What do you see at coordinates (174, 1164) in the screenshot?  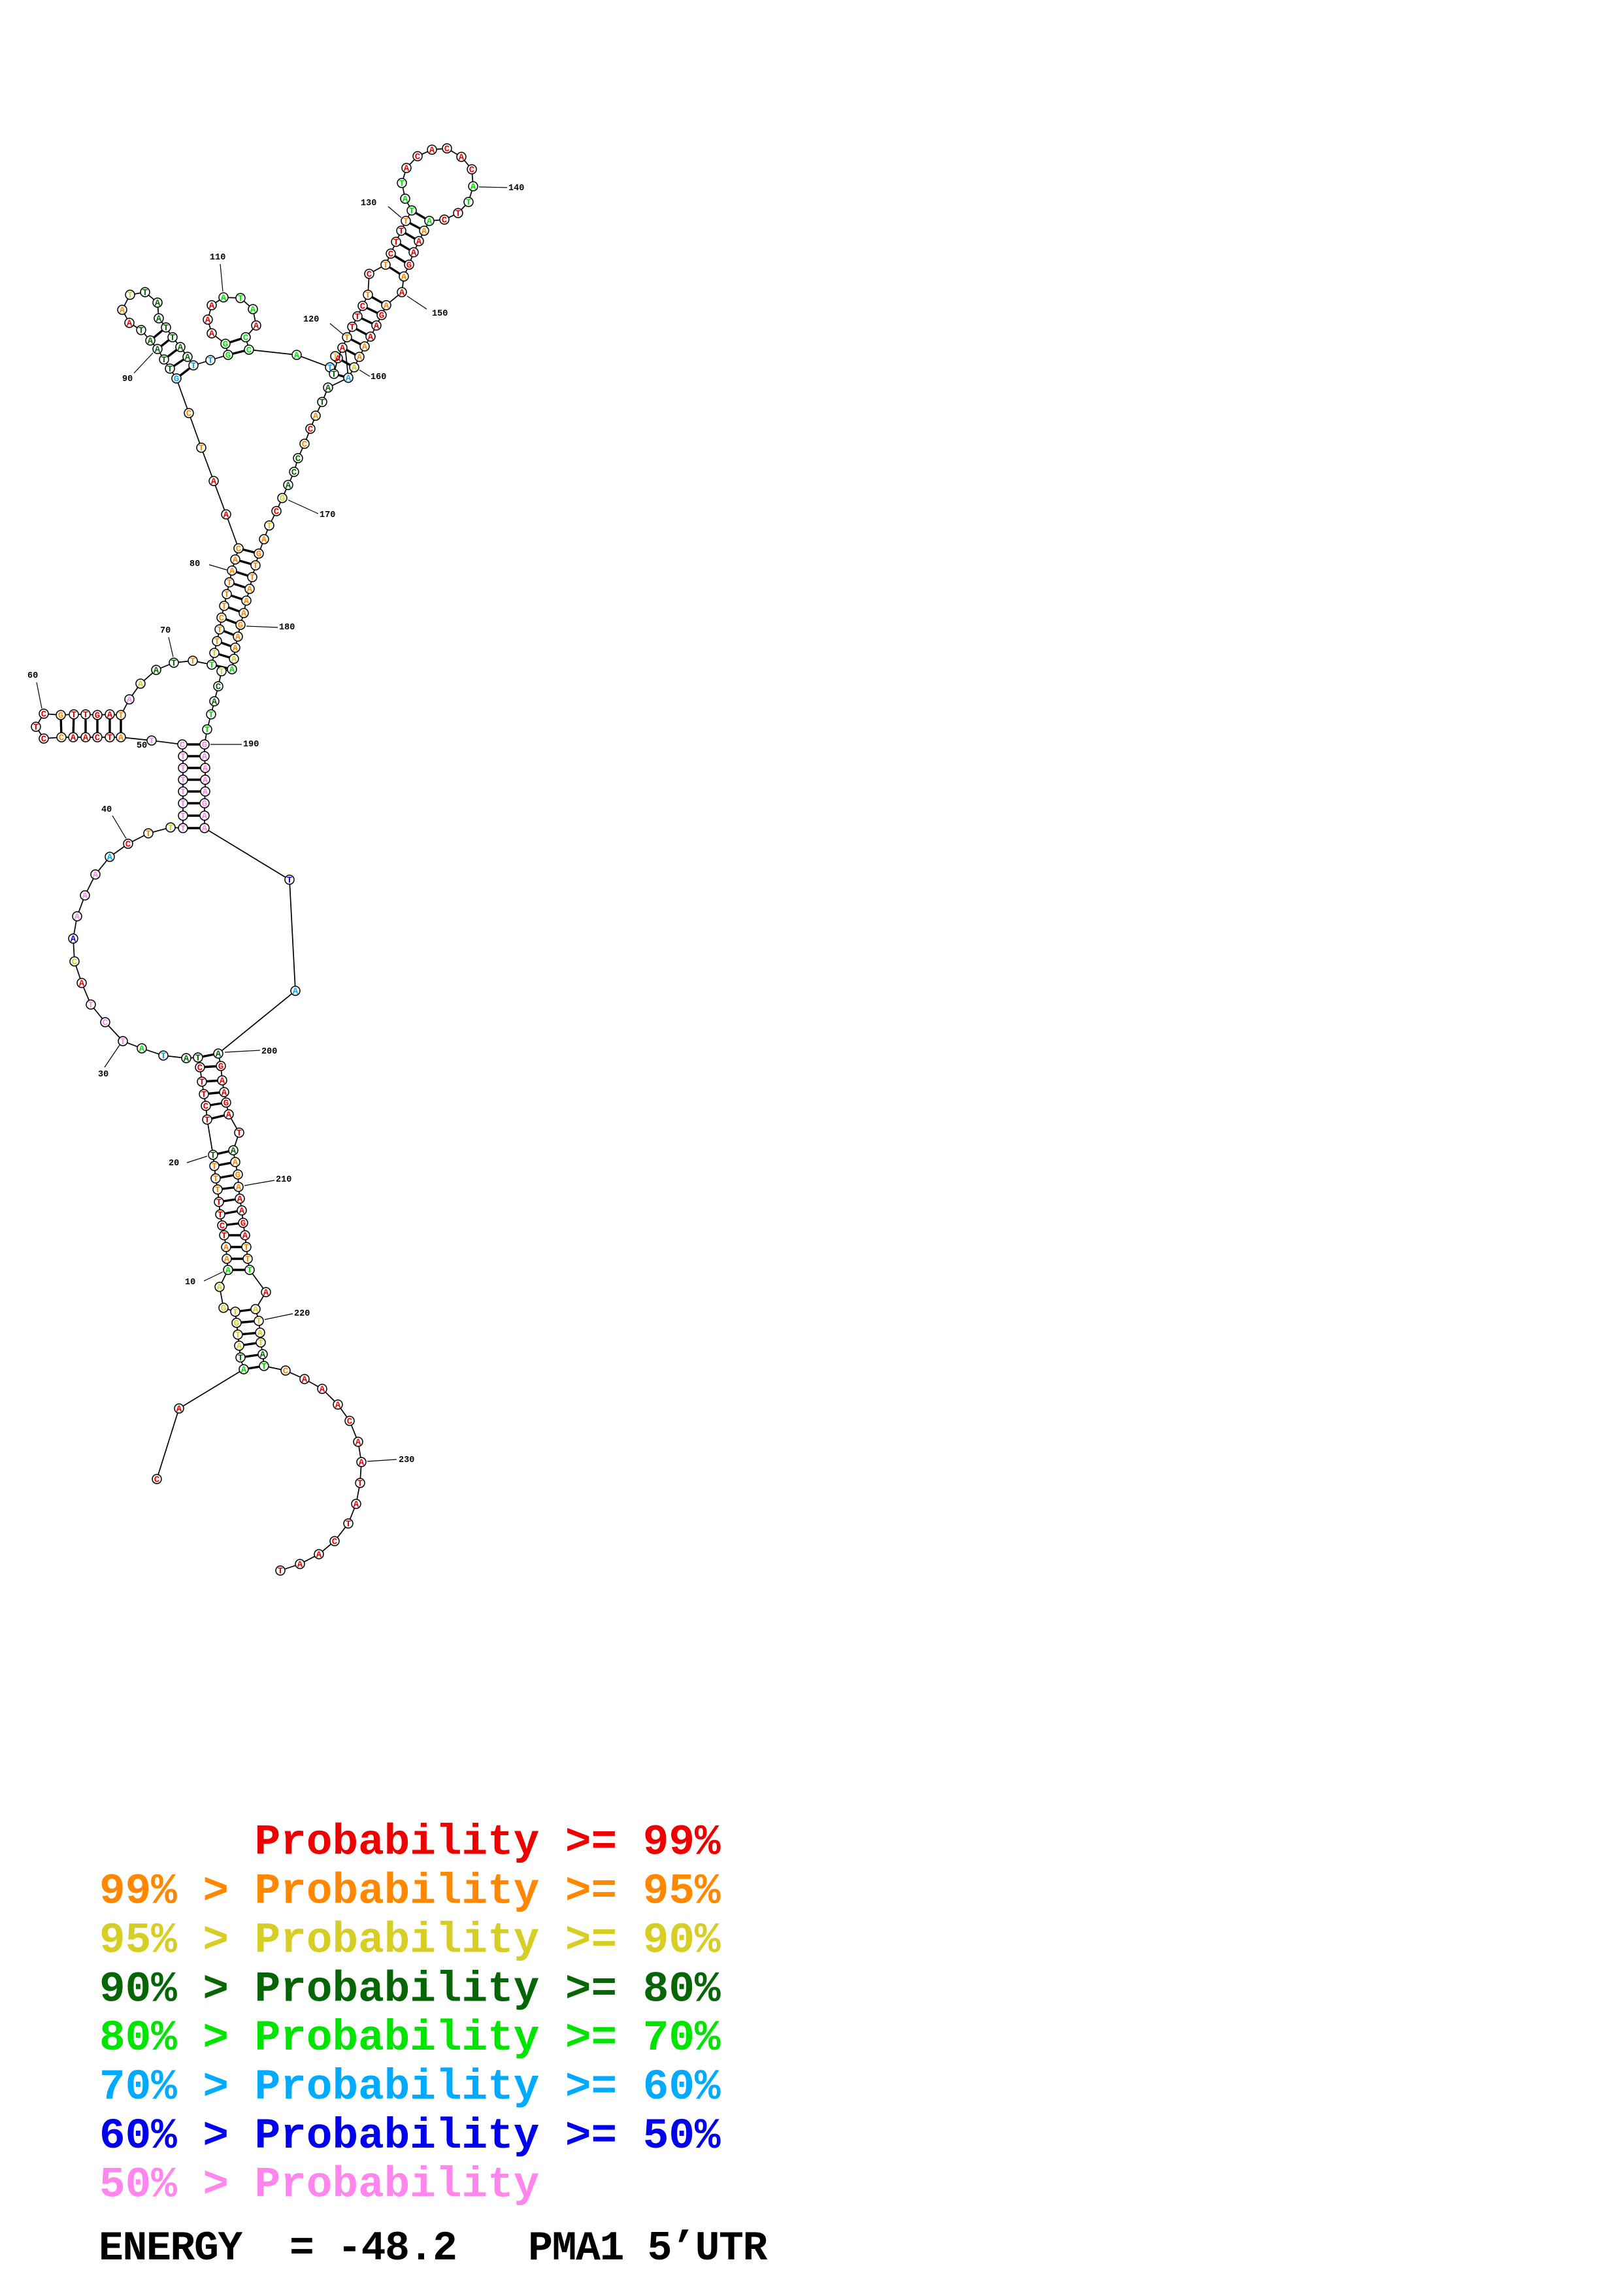 I see `svg-text: 20` at bounding box center [174, 1164].